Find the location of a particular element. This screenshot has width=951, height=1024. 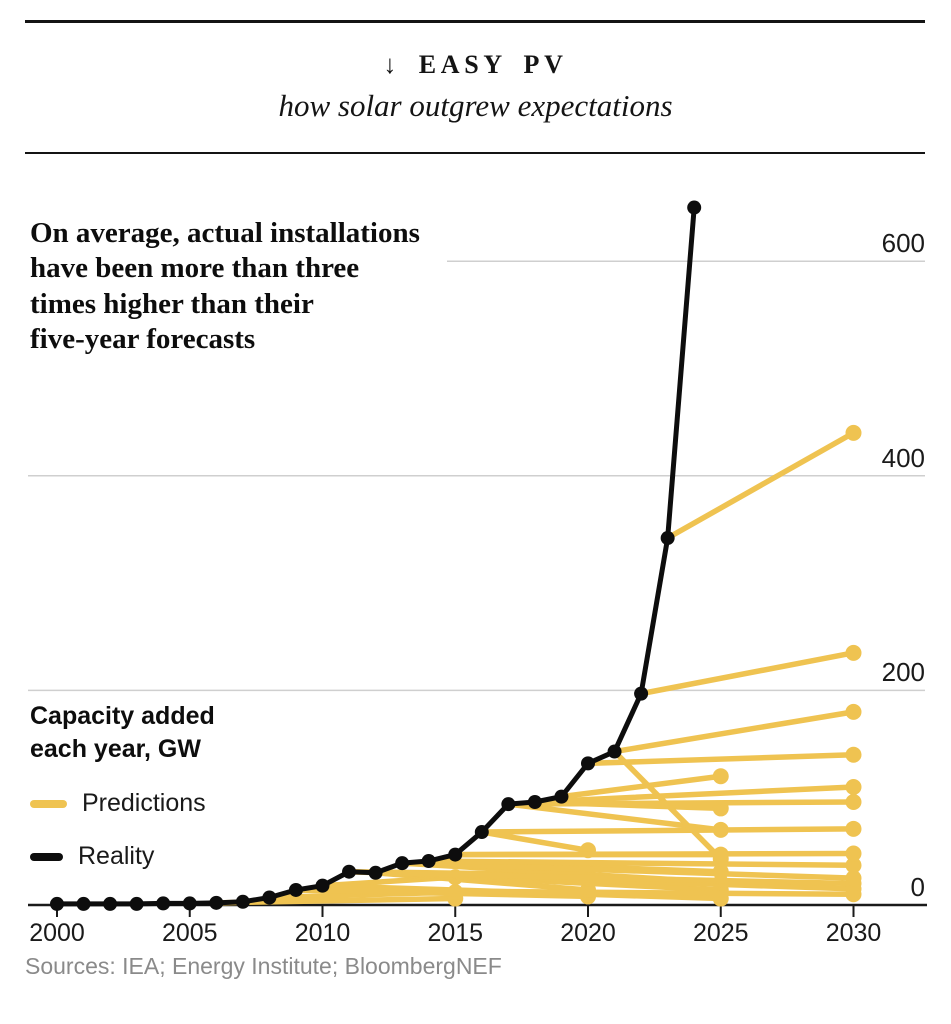

reality-label: Reality is located at coordinates (116, 856).